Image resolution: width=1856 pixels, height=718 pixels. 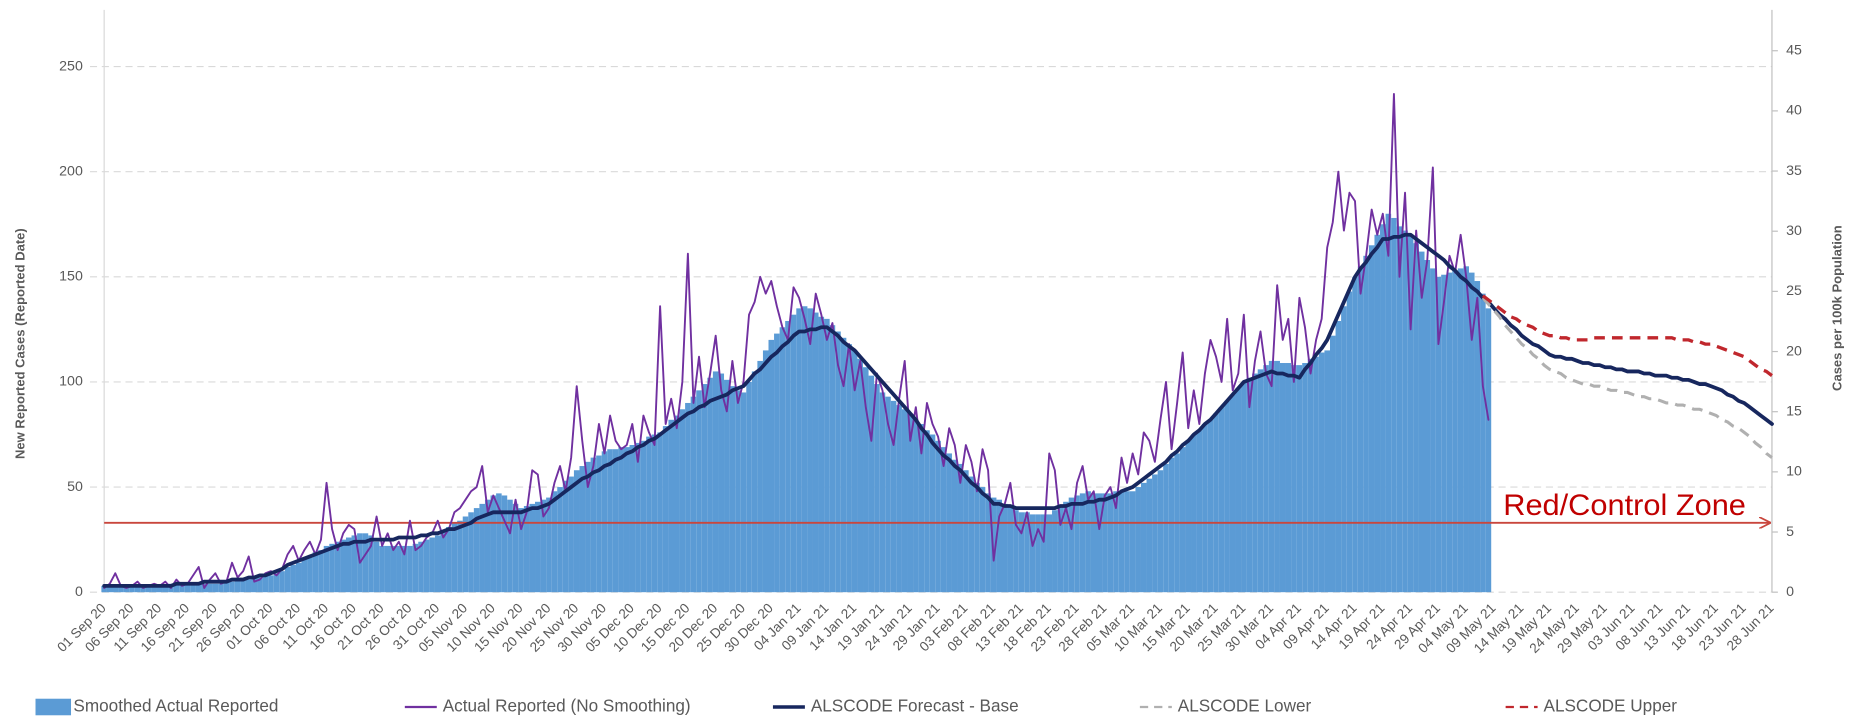 I want to click on legend-label: ALSCODE Upper, so click(x=1611, y=706).